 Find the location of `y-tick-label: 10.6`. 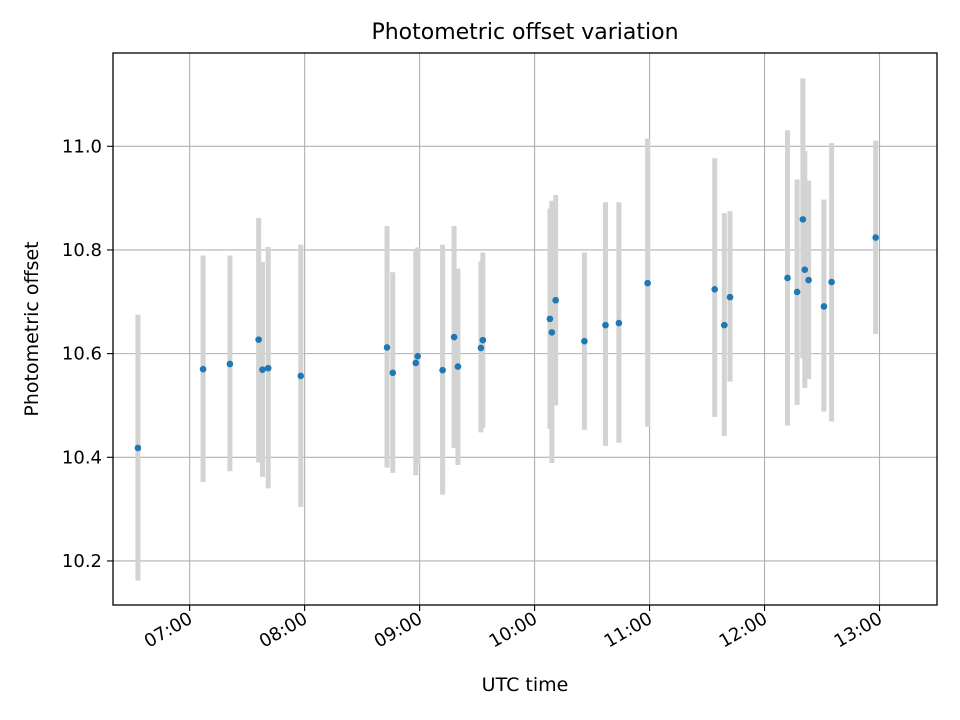

y-tick-label: 10.6 is located at coordinates (82, 354).